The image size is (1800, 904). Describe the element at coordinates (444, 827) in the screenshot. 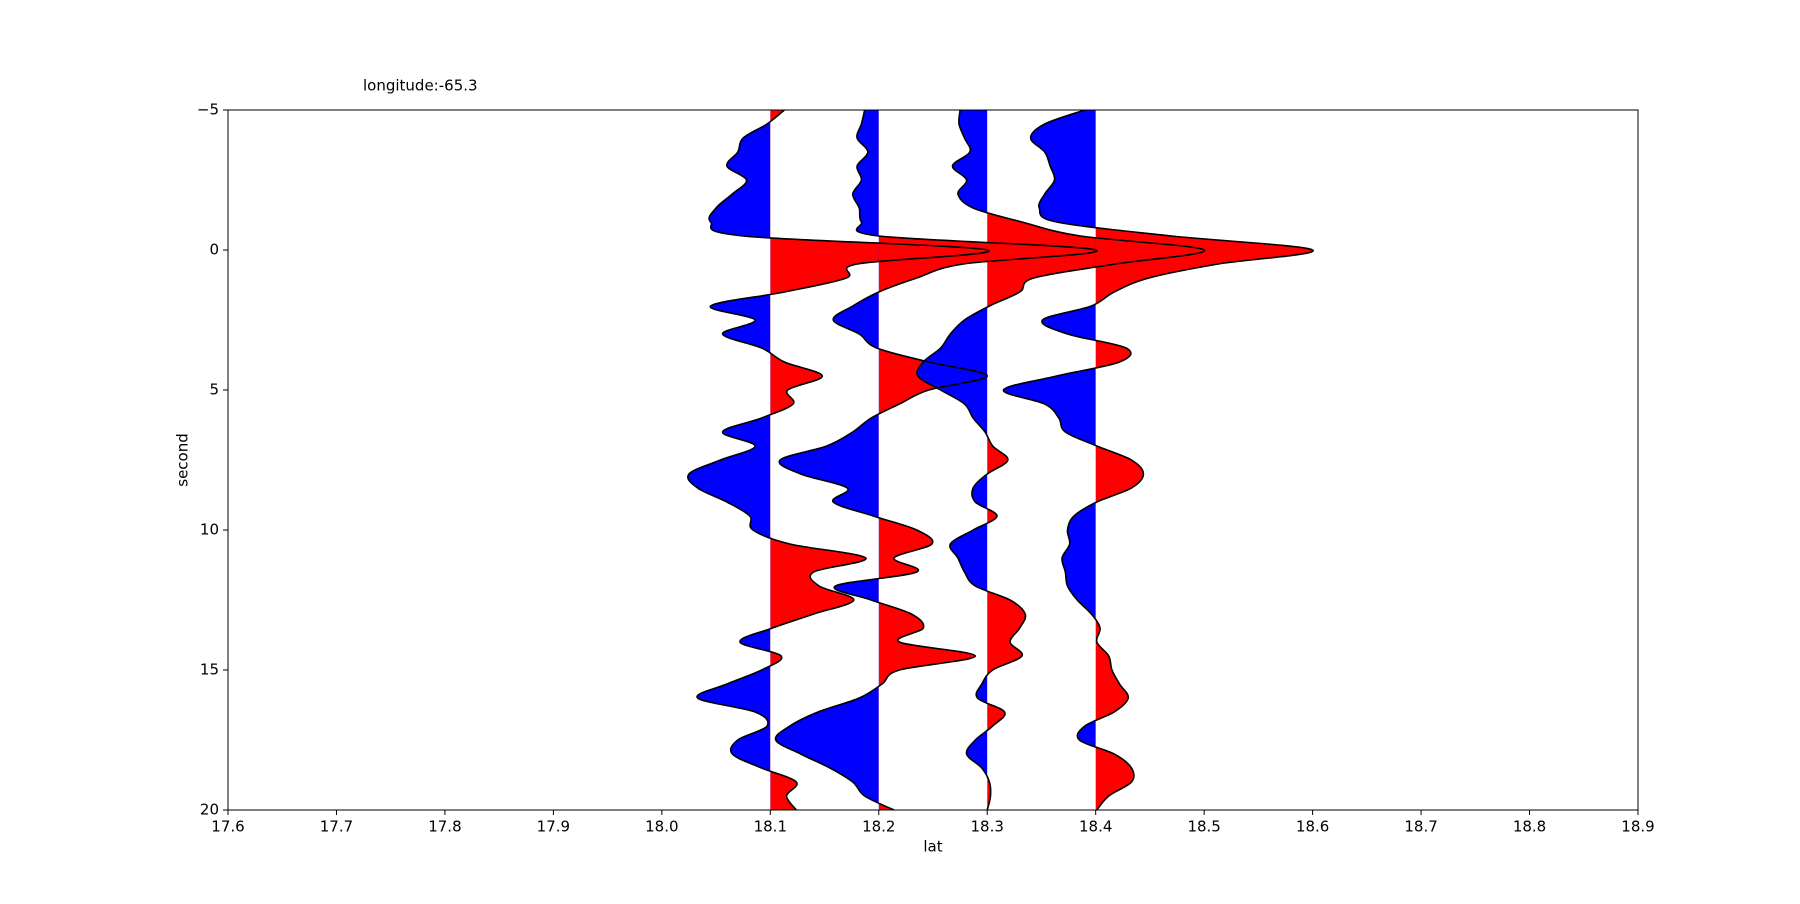

I see `x-tick-label: 17.8` at that location.